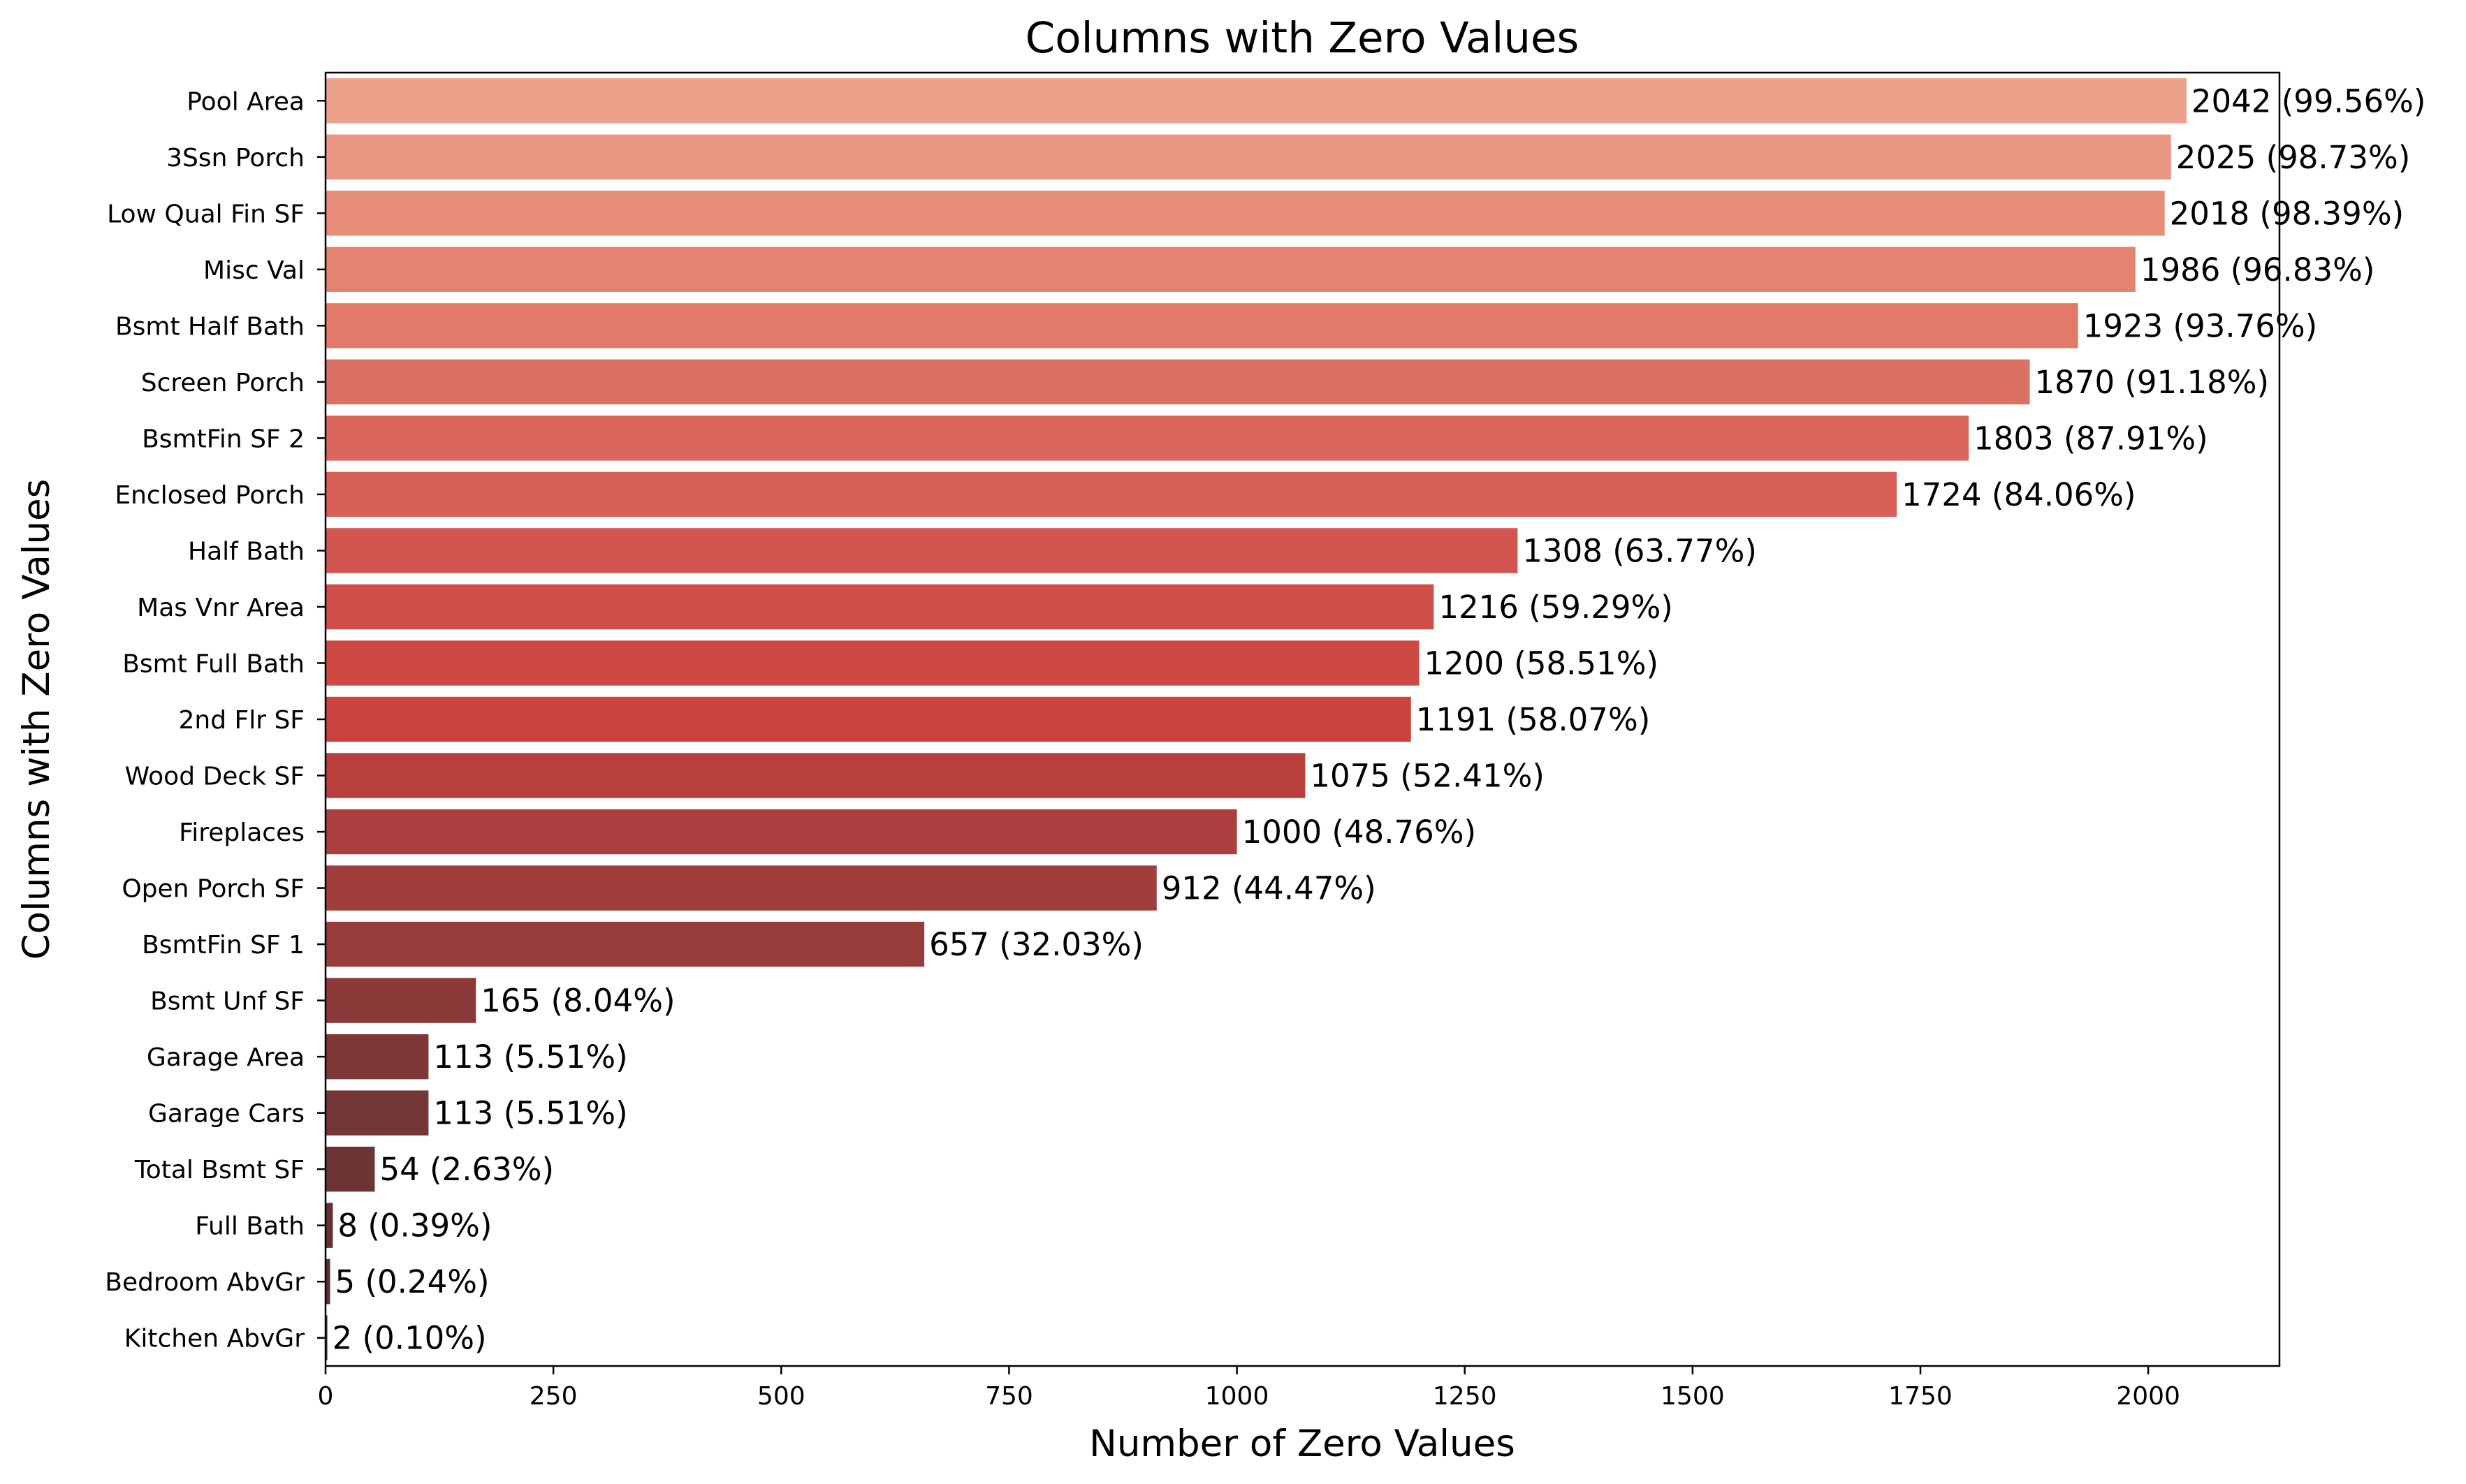 Image resolution: width=2466 pixels, height=1484 pixels. What do you see at coordinates (1533, 719) in the screenshot?
I see `bar-value-label: 1191 (58.07%)` at bounding box center [1533, 719].